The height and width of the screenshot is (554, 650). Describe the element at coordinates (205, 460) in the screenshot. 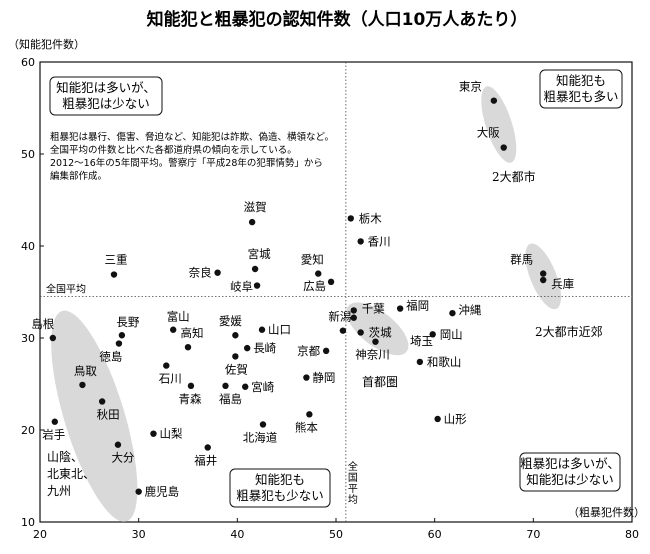

I see `point-label: 福井` at that location.